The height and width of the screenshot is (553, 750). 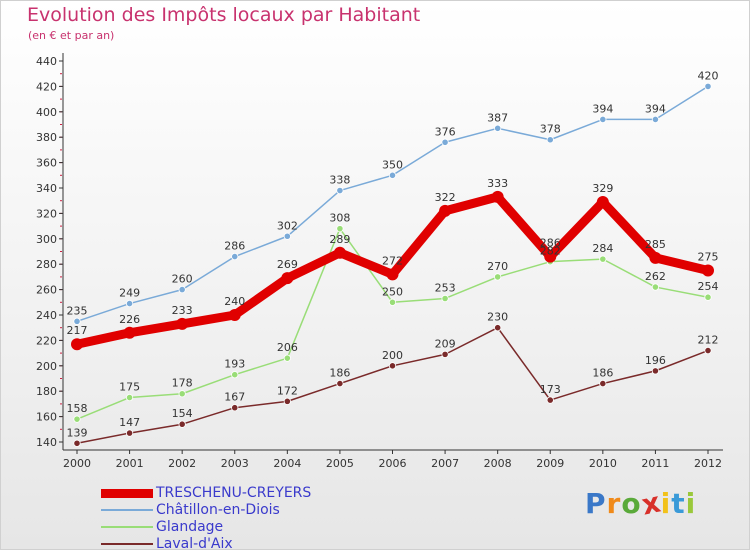 What do you see at coordinates (46, 340) in the screenshot?
I see `y-tick-label: 220` at bounding box center [46, 340].